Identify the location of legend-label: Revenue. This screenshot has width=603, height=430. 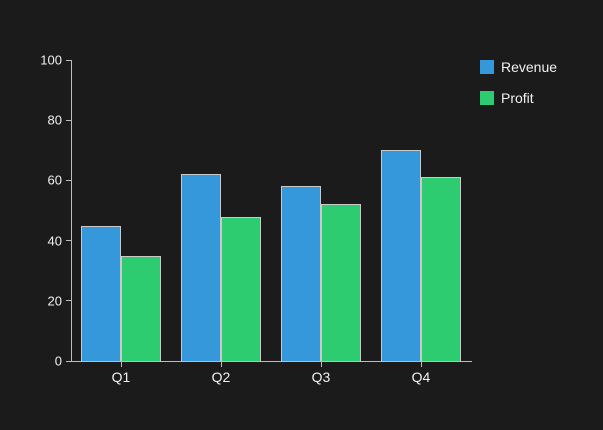
(529, 66).